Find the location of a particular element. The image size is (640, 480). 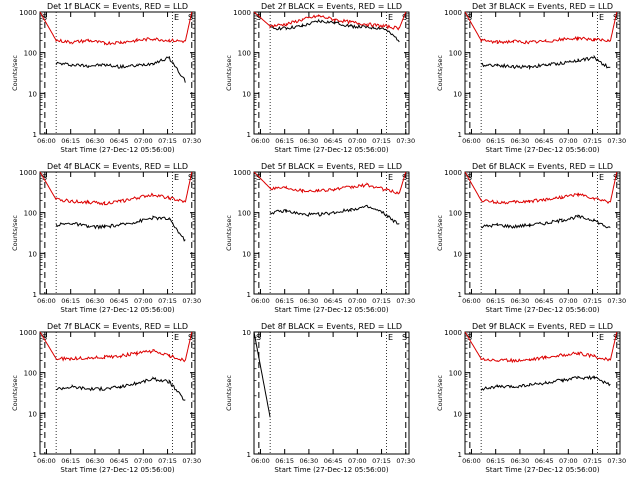

panel-title: Det 7f BLACK = Events, RED = LLD is located at coordinates (117, 326).